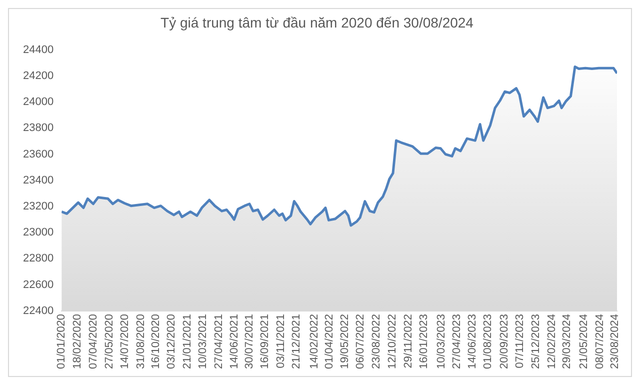 The height and width of the screenshot is (385, 640). What do you see at coordinates (600, 342) in the screenshot?
I see `x-tick-label: 08/07/2024` at bounding box center [600, 342].